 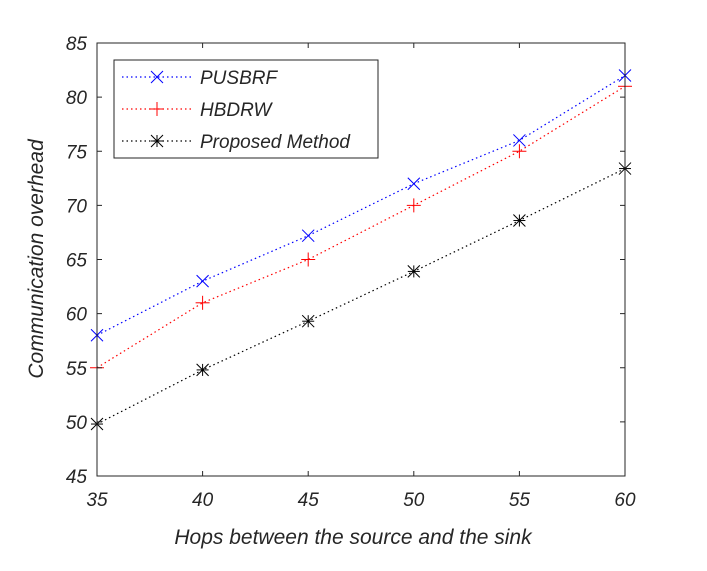 I want to click on x-tick-label: 35, so click(x=97, y=500).